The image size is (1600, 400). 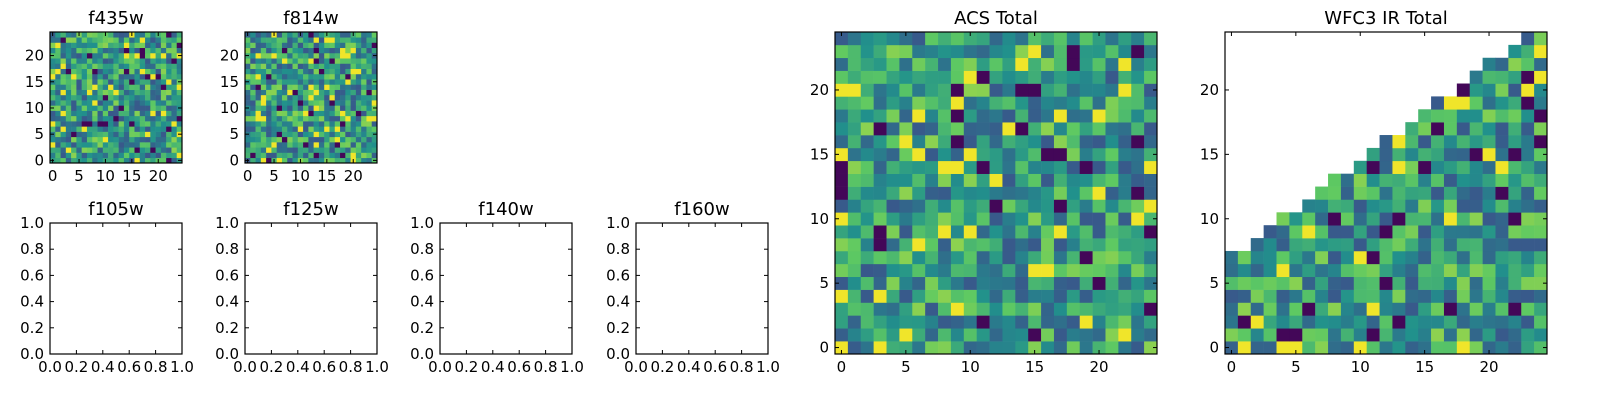 What do you see at coordinates (229, 56) in the screenshot?
I see `y-tick-label: 20` at bounding box center [229, 56].